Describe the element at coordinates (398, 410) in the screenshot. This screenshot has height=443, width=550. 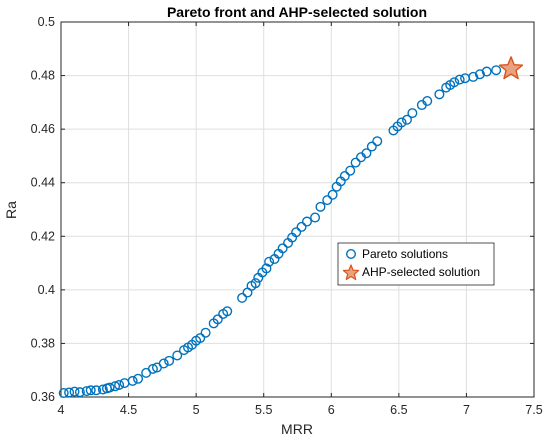
I see `x-tick-label: 6.5` at that location.